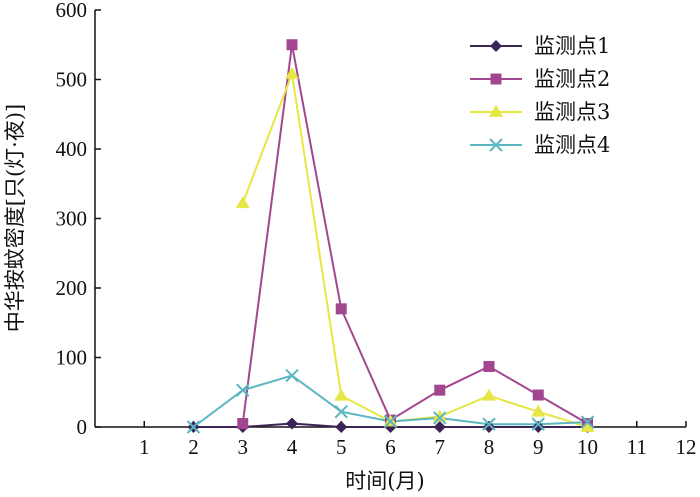 This screenshot has height=497, width=700. I want to click on y-tick-label: 400, so click(72, 149).